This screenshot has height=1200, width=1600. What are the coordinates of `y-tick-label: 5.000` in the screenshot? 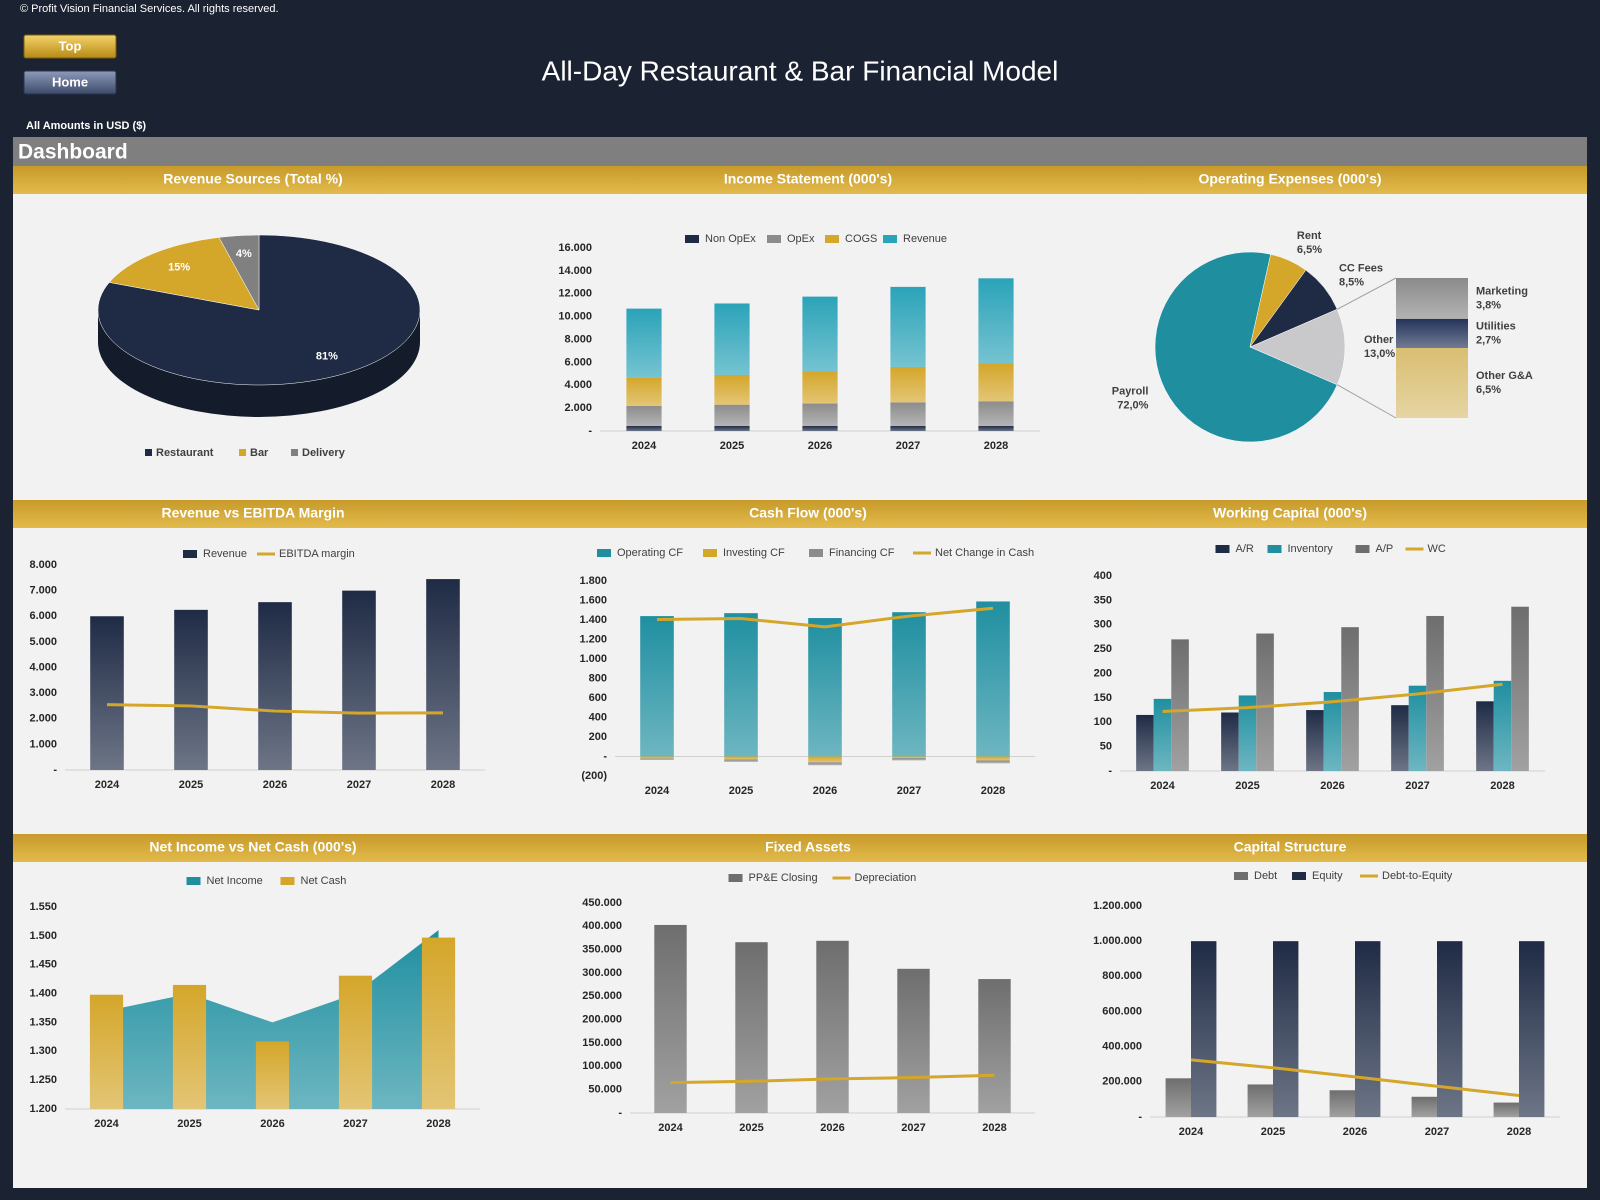 It's located at (43, 642).